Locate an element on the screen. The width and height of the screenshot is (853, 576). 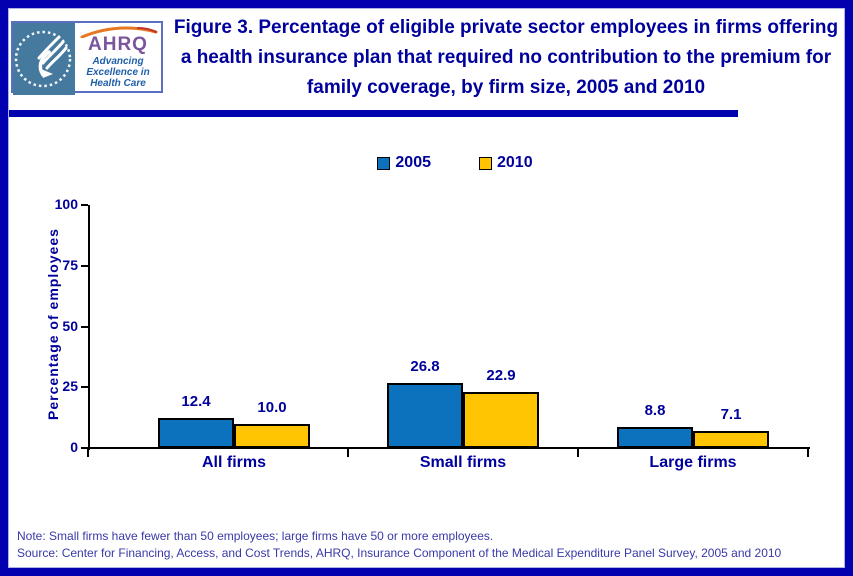
y-tick-label: 50 is located at coordinates (70, 325).